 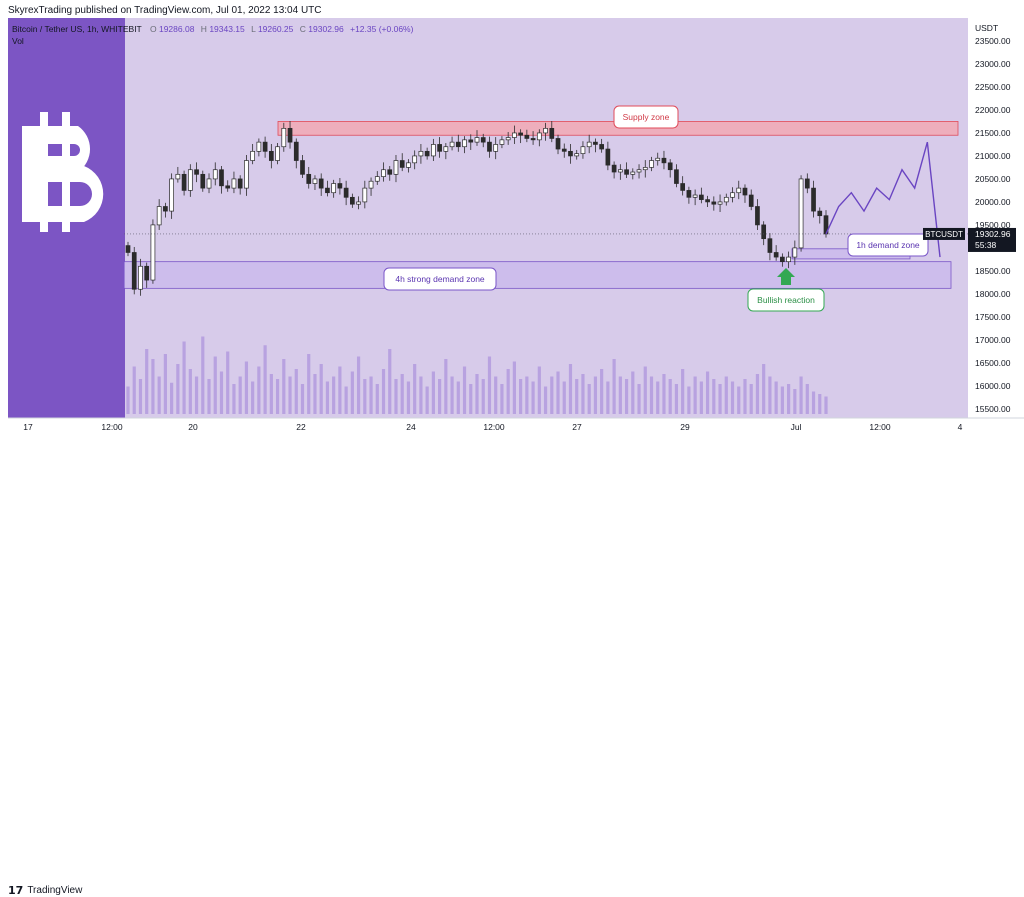 I want to click on price-tick-label: 16500.00, so click(x=993, y=363).